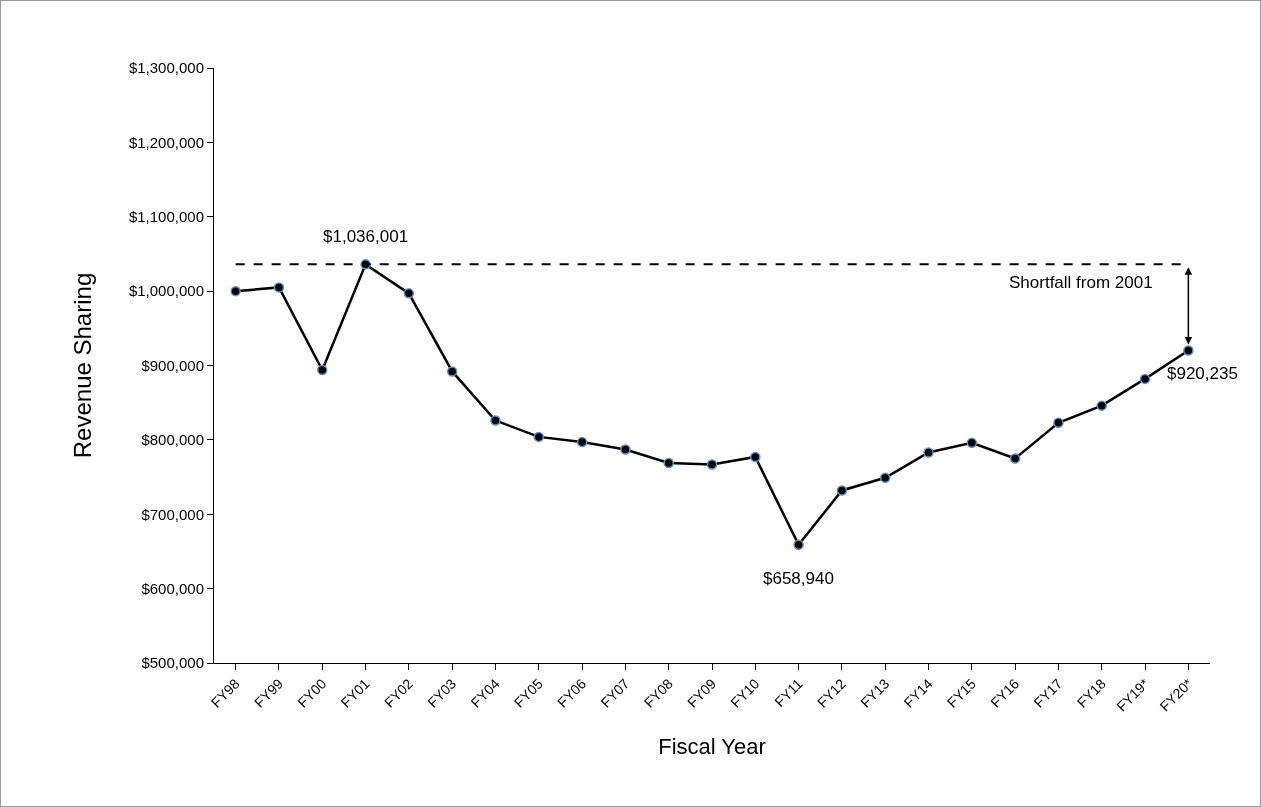  Describe the element at coordinates (798, 578) in the screenshot. I see `data-label: $658,940` at that location.